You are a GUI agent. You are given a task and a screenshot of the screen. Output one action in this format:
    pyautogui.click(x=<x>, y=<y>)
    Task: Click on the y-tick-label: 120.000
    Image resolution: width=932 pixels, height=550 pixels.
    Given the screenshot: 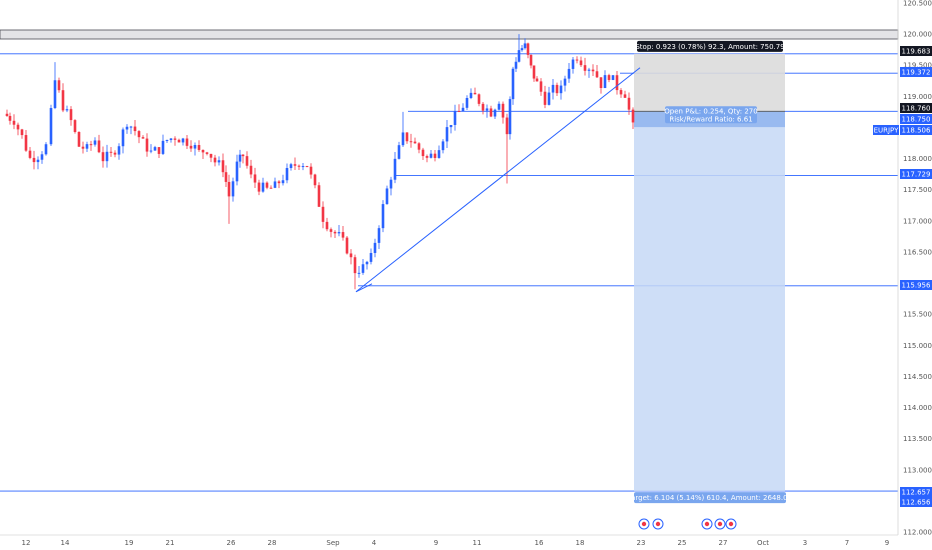 What is the action you would take?
    pyautogui.click(x=917, y=35)
    